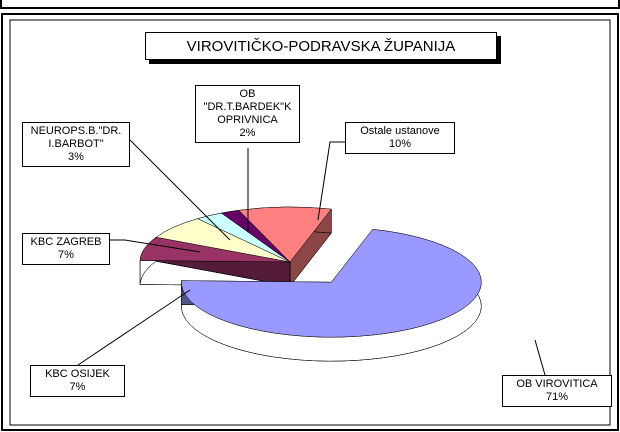  What do you see at coordinates (310, 4) in the screenshot?
I see `top-frame` at bounding box center [310, 4].